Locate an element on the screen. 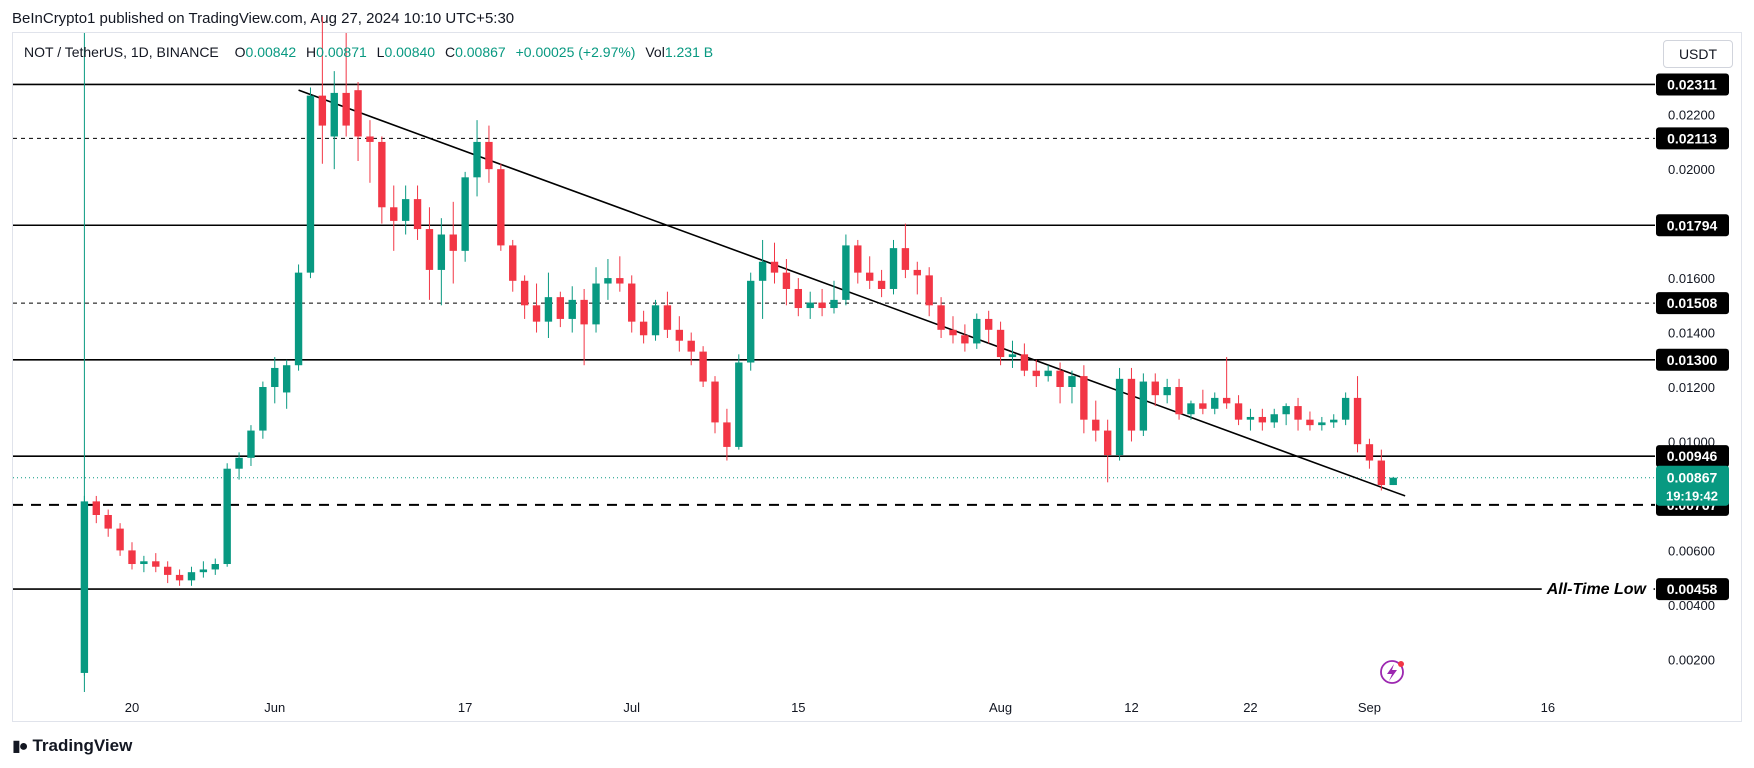 This screenshot has width=1754, height=768. time-tick-label: 15 is located at coordinates (798, 707).